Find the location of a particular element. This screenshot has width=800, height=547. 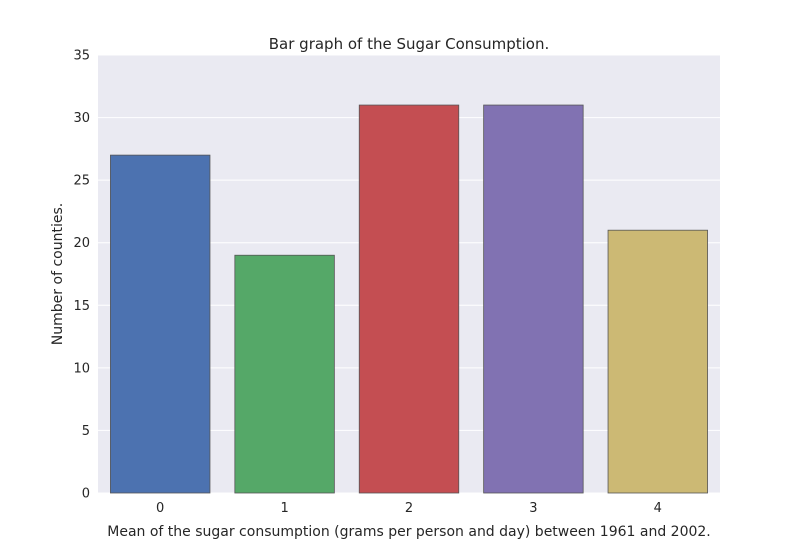

y-tick-label: 15 is located at coordinates (81, 306).